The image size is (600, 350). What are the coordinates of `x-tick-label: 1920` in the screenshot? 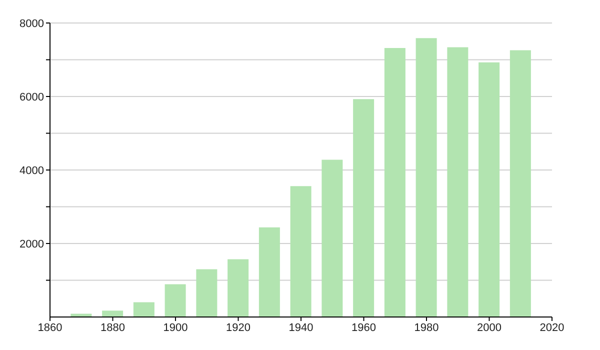 It's located at (238, 328).